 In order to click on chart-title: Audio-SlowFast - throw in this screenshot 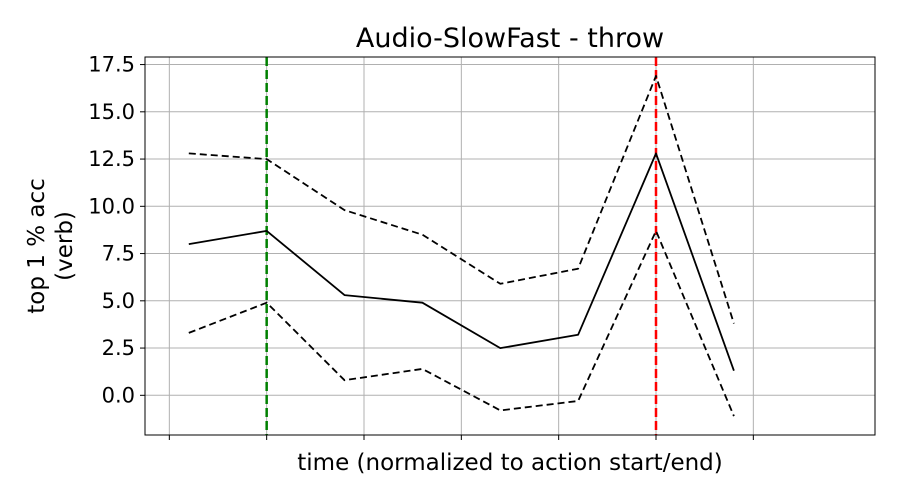, I will do `click(510, 38)`.